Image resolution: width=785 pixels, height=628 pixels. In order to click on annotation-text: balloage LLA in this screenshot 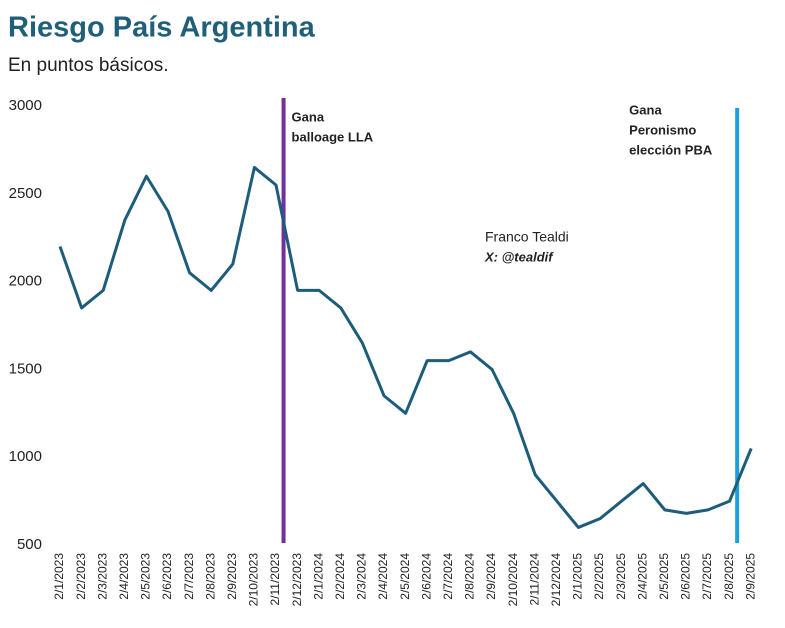, I will do `click(333, 136)`.